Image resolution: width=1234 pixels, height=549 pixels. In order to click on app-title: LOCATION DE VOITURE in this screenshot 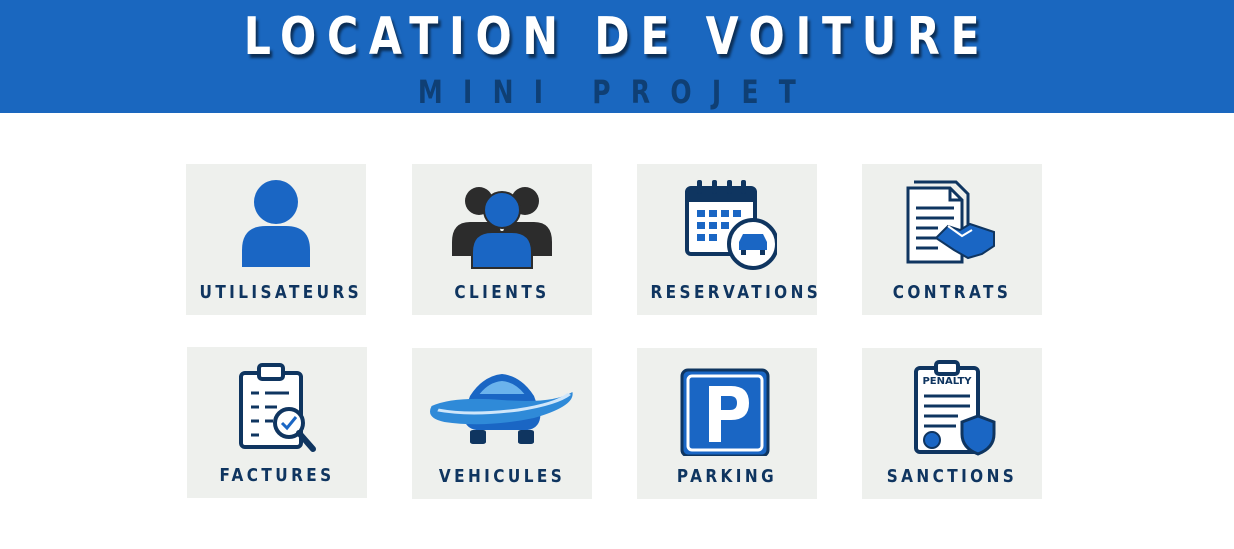, I will do `click(617, 37)`.